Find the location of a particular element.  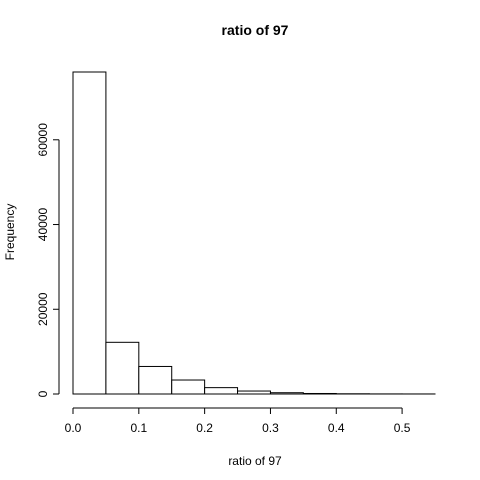

x-tick-label-0: 0.0 is located at coordinates (73, 428).